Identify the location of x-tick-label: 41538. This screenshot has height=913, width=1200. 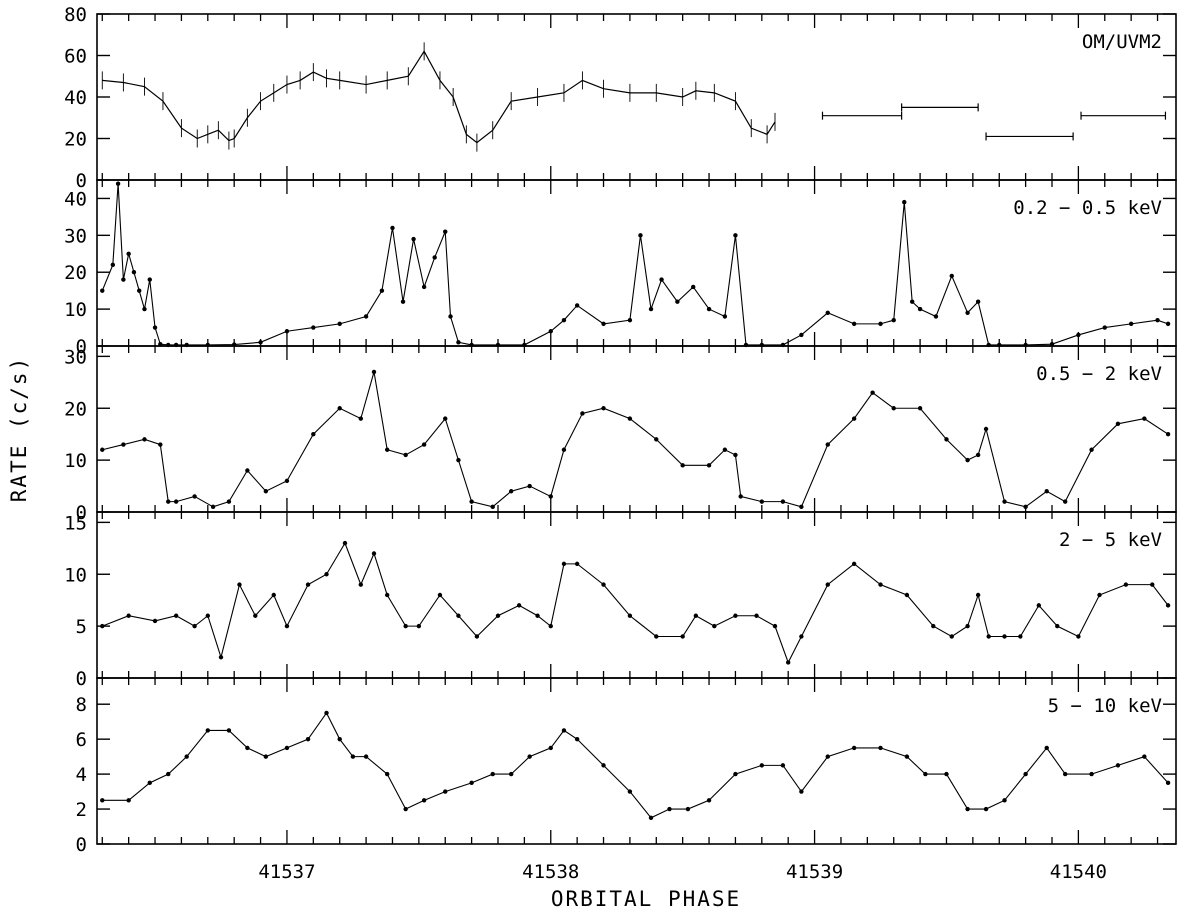
(550, 872).